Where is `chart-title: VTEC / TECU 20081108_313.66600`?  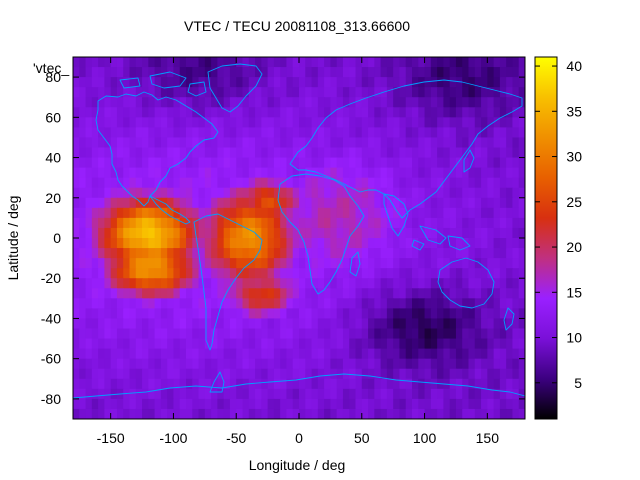
chart-title: VTEC / TECU 20081108_313.66600 is located at coordinates (297, 26).